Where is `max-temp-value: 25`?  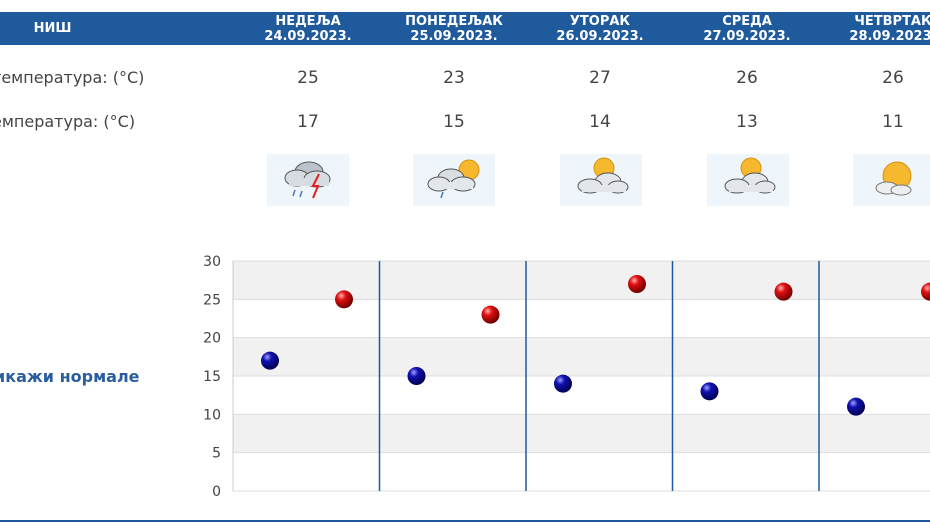 max-temp-value: 25 is located at coordinates (308, 78).